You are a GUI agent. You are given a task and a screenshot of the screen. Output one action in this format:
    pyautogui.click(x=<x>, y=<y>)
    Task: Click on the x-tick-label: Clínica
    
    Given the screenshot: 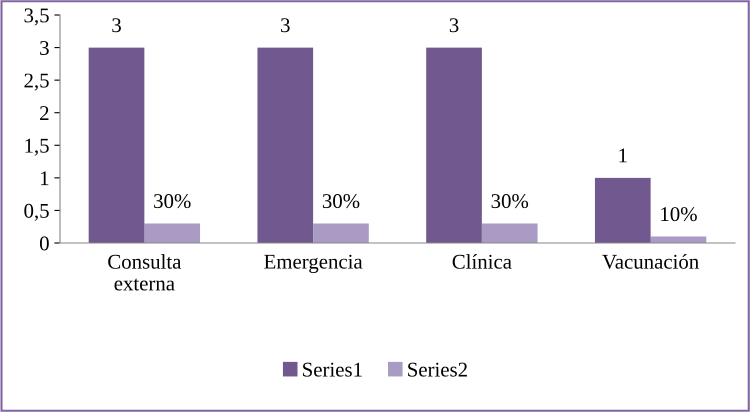 What is the action you would take?
    pyautogui.click(x=482, y=261)
    